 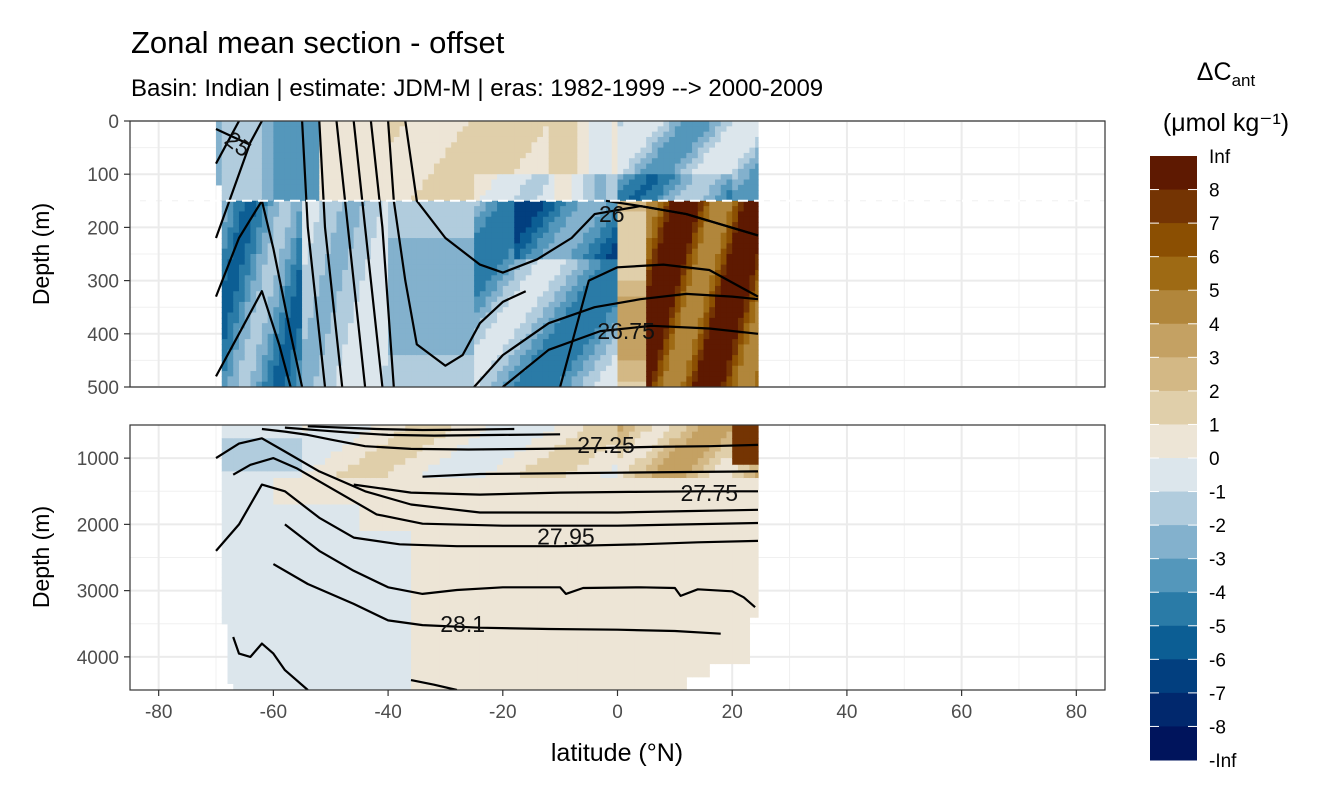 What do you see at coordinates (98, 459) in the screenshot?
I see `y-tick-label: 1000` at bounding box center [98, 459].